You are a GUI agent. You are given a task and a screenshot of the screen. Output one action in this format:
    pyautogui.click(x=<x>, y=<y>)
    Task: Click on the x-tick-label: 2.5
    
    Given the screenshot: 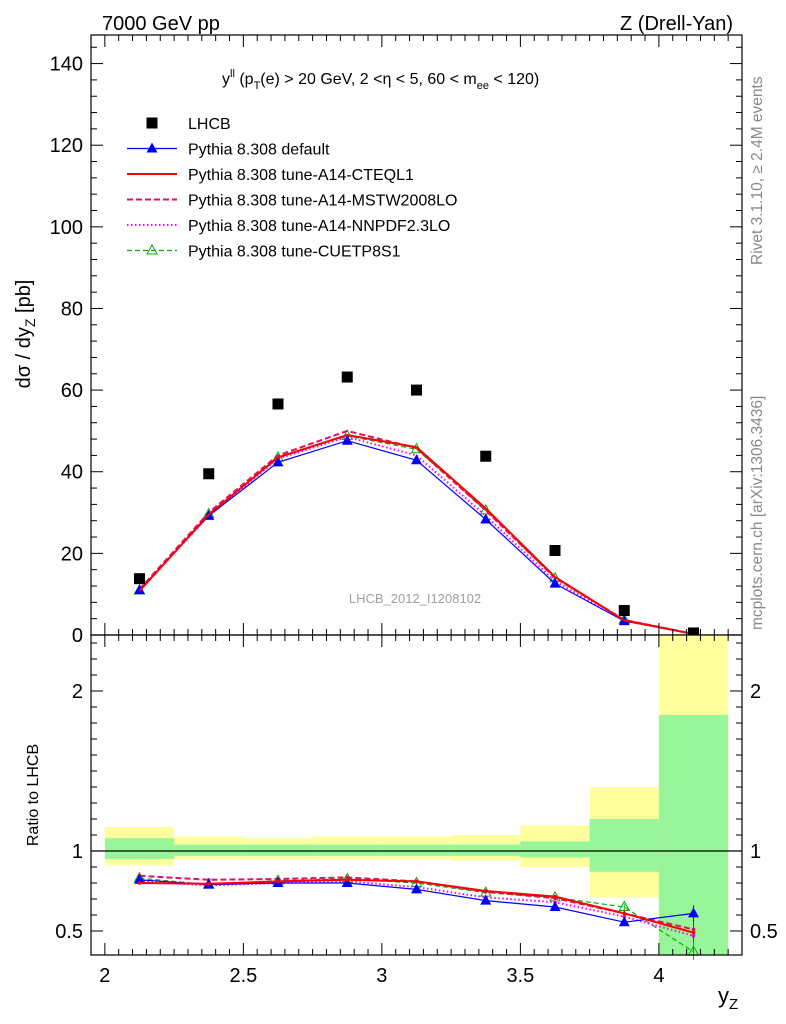 What is the action you would take?
    pyautogui.click(x=243, y=976)
    